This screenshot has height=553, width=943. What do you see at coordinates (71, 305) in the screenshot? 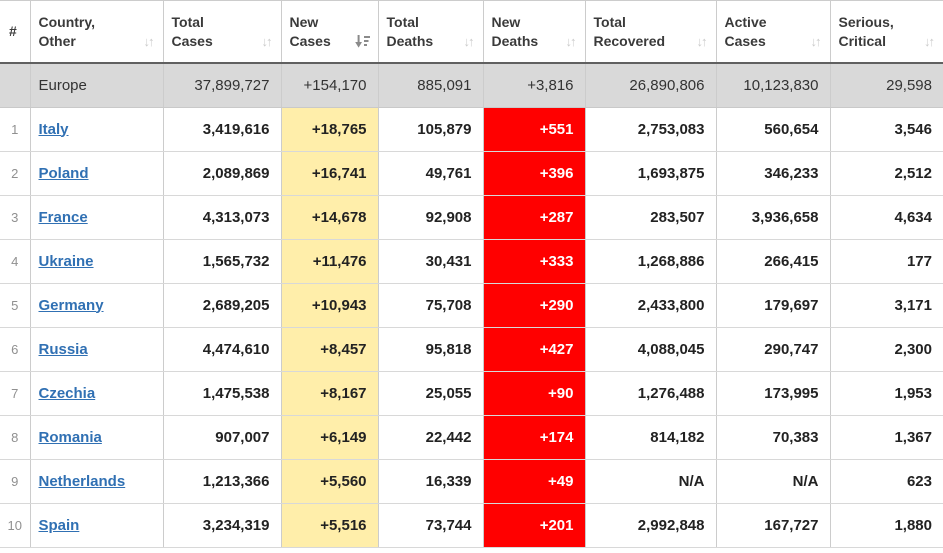
I see `country-link: Germany` at bounding box center [71, 305].